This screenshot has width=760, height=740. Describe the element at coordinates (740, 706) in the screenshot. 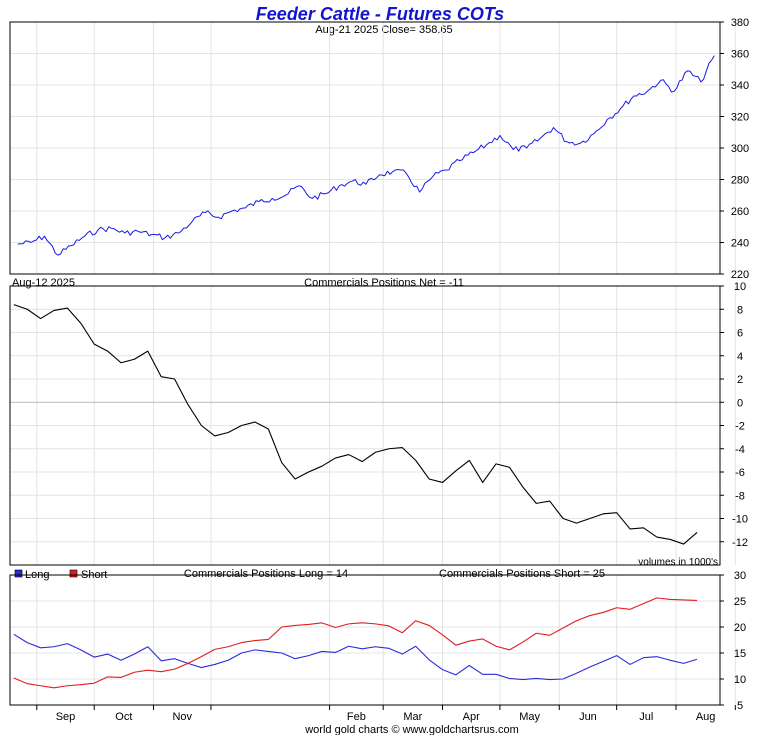

I see `y-tick-label: 5` at that location.